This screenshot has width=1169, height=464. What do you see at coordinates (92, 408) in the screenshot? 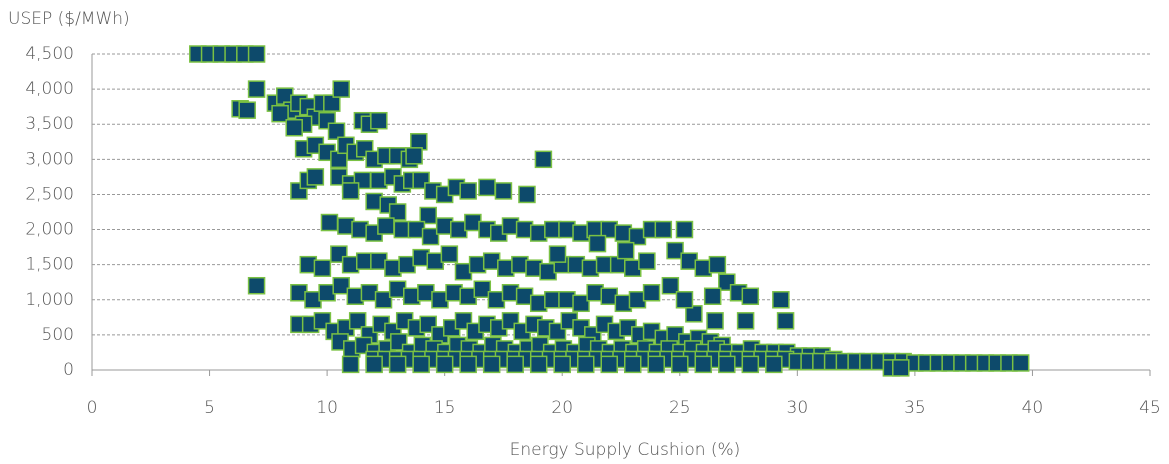
I see `x-tick-label: 0` at bounding box center [92, 408].